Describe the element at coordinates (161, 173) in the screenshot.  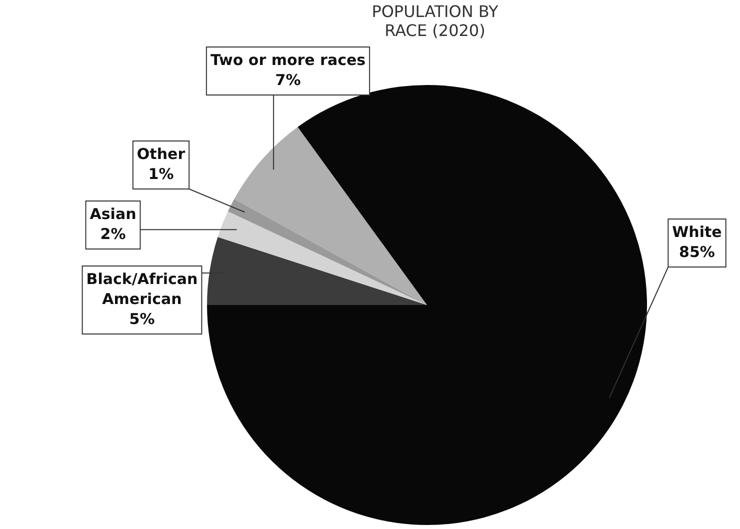
I see `data-label: 1%` at that location.